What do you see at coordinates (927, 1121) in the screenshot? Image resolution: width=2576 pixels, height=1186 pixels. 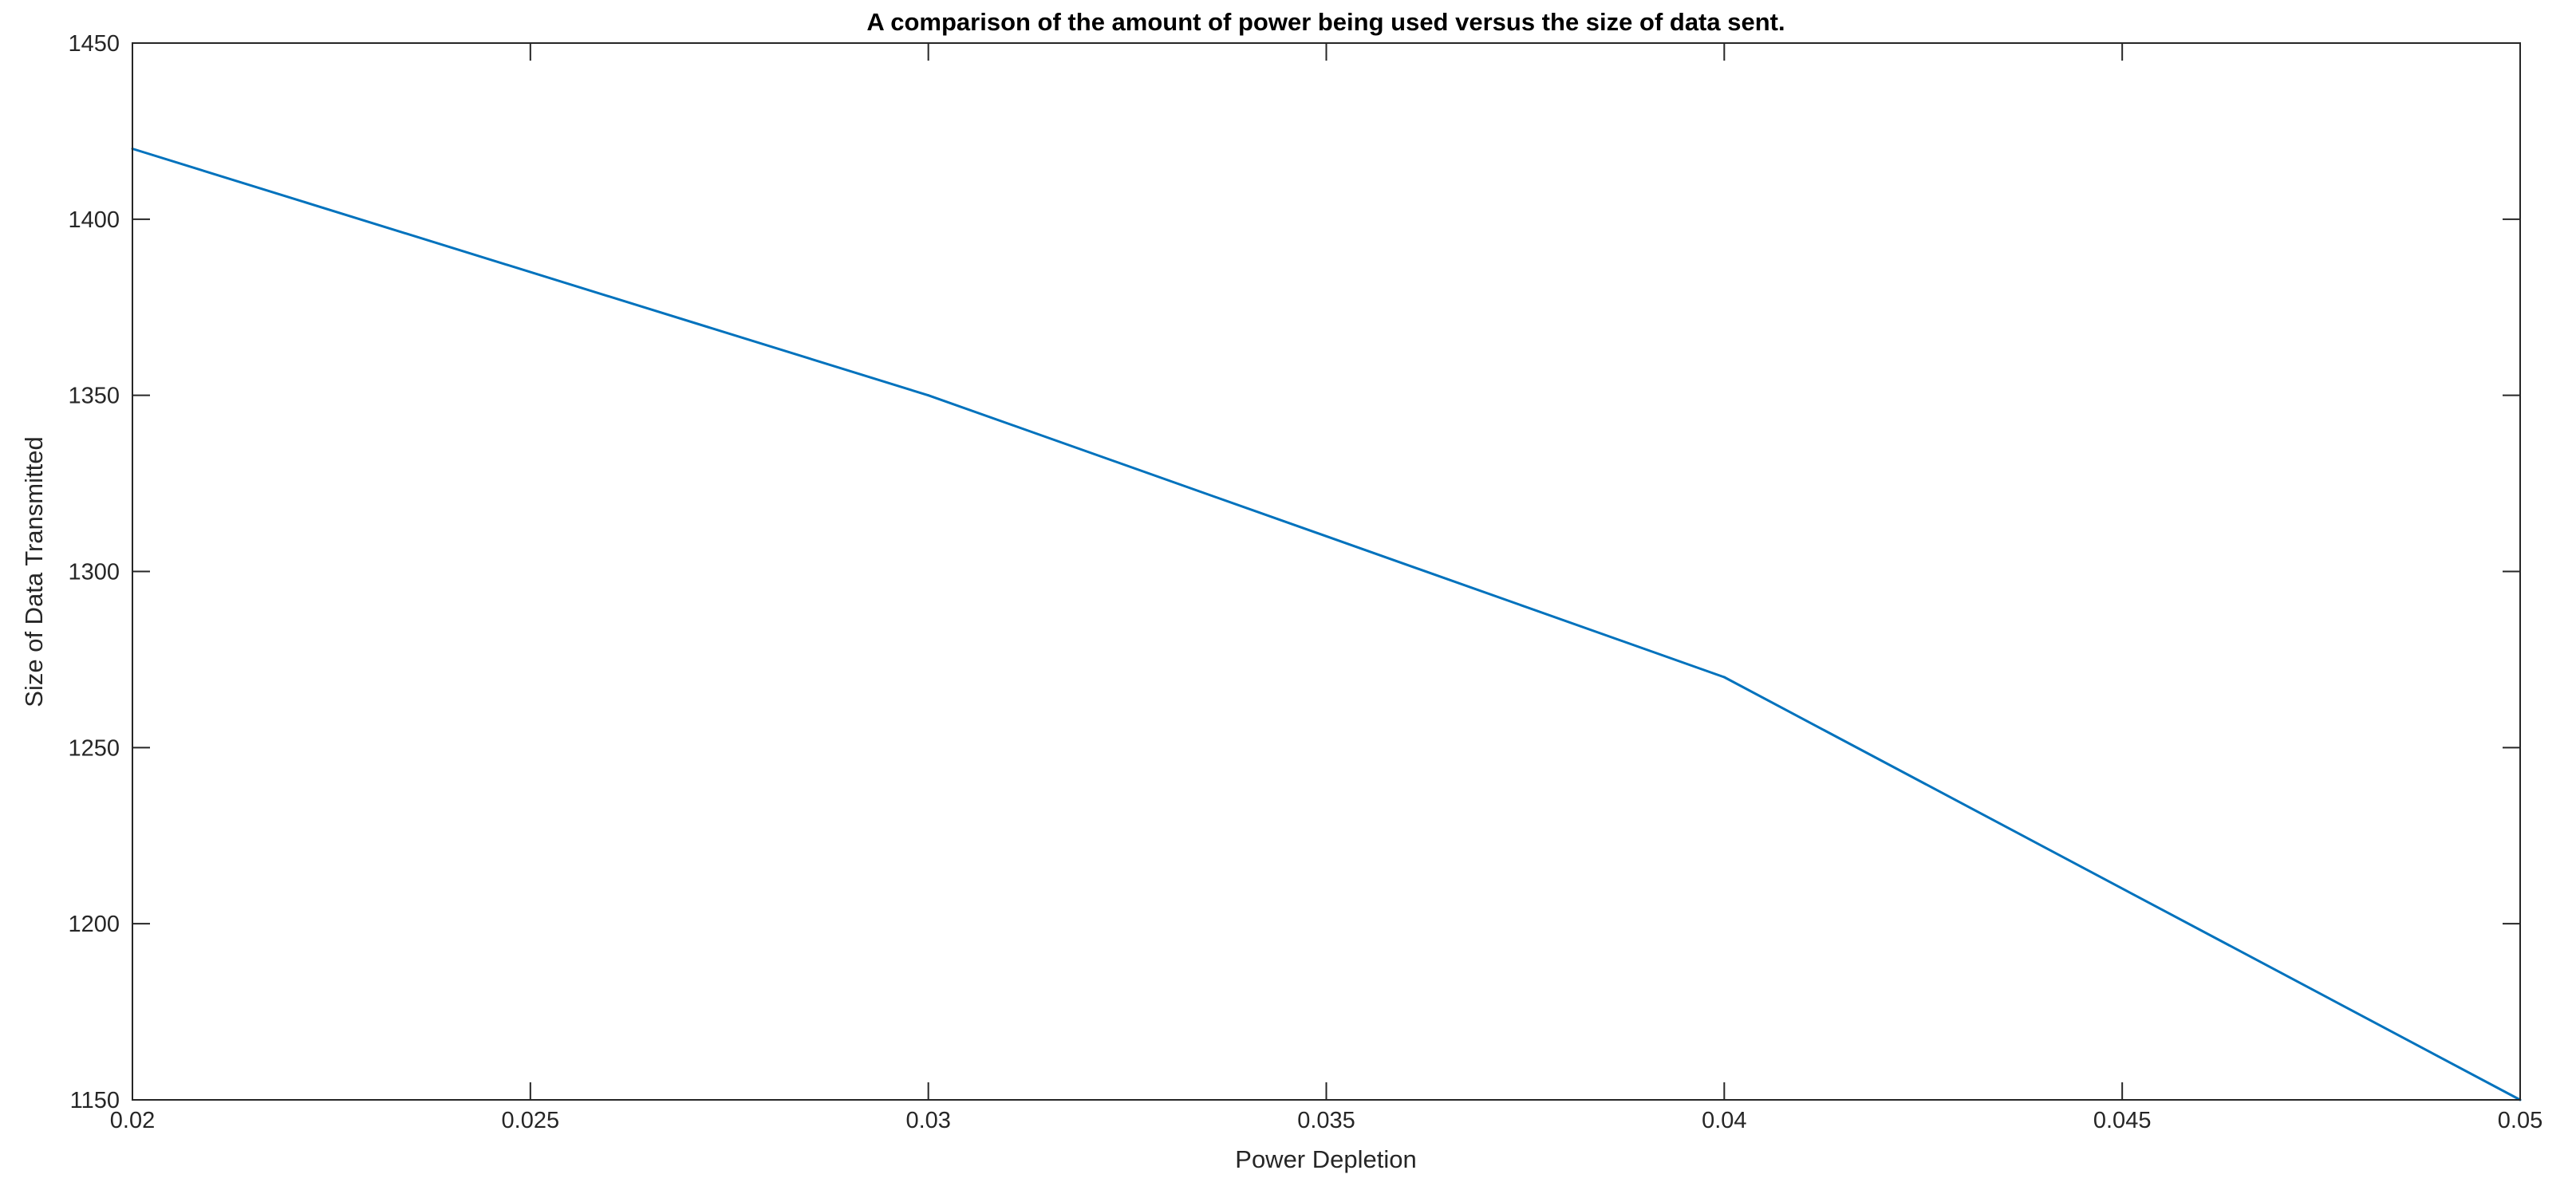 I see `x-tick-label: 0.03` at bounding box center [927, 1121].